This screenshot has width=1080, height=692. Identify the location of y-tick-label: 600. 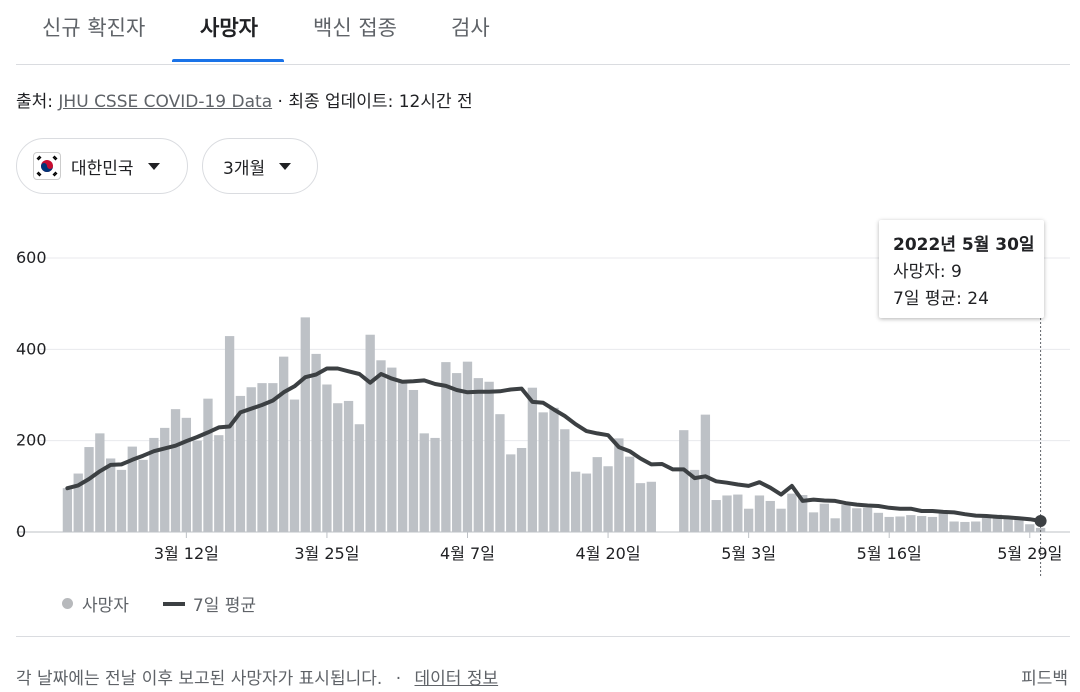
(31, 257).